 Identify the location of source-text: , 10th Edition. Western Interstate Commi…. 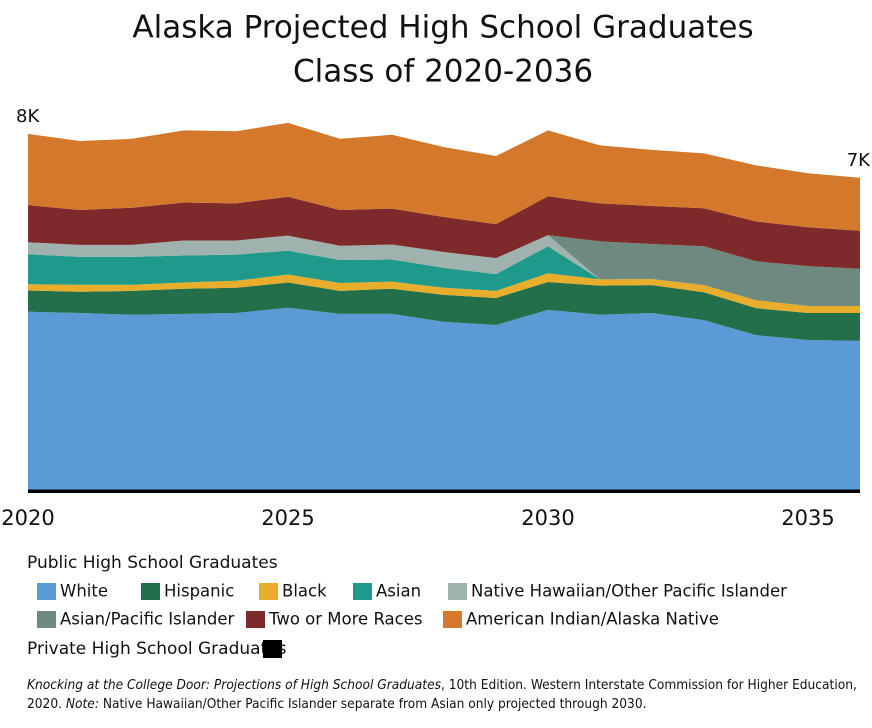
(442, 694).